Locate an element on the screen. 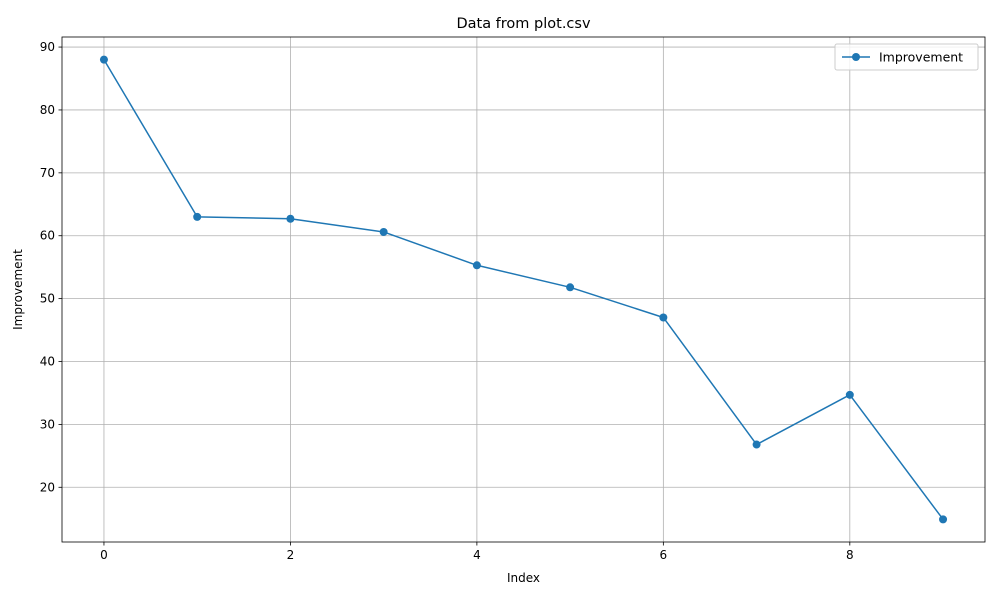 This screenshot has width=1000, height=600. y-tick-label: 80 is located at coordinates (47, 110).